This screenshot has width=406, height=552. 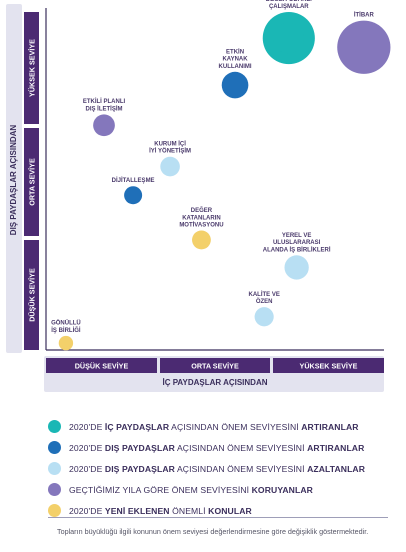 I want to click on legend-item-yeni: 2020'DE YENİ EKLENEN ÖNEMLİ KONULAR, so click(x=223, y=510).